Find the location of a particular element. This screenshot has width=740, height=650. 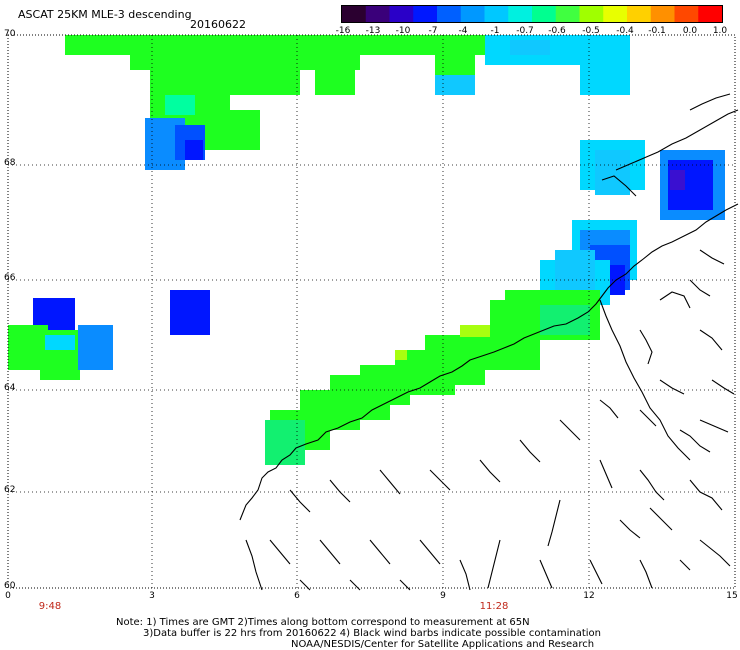

lon-label: 15 is located at coordinates (732, 596).